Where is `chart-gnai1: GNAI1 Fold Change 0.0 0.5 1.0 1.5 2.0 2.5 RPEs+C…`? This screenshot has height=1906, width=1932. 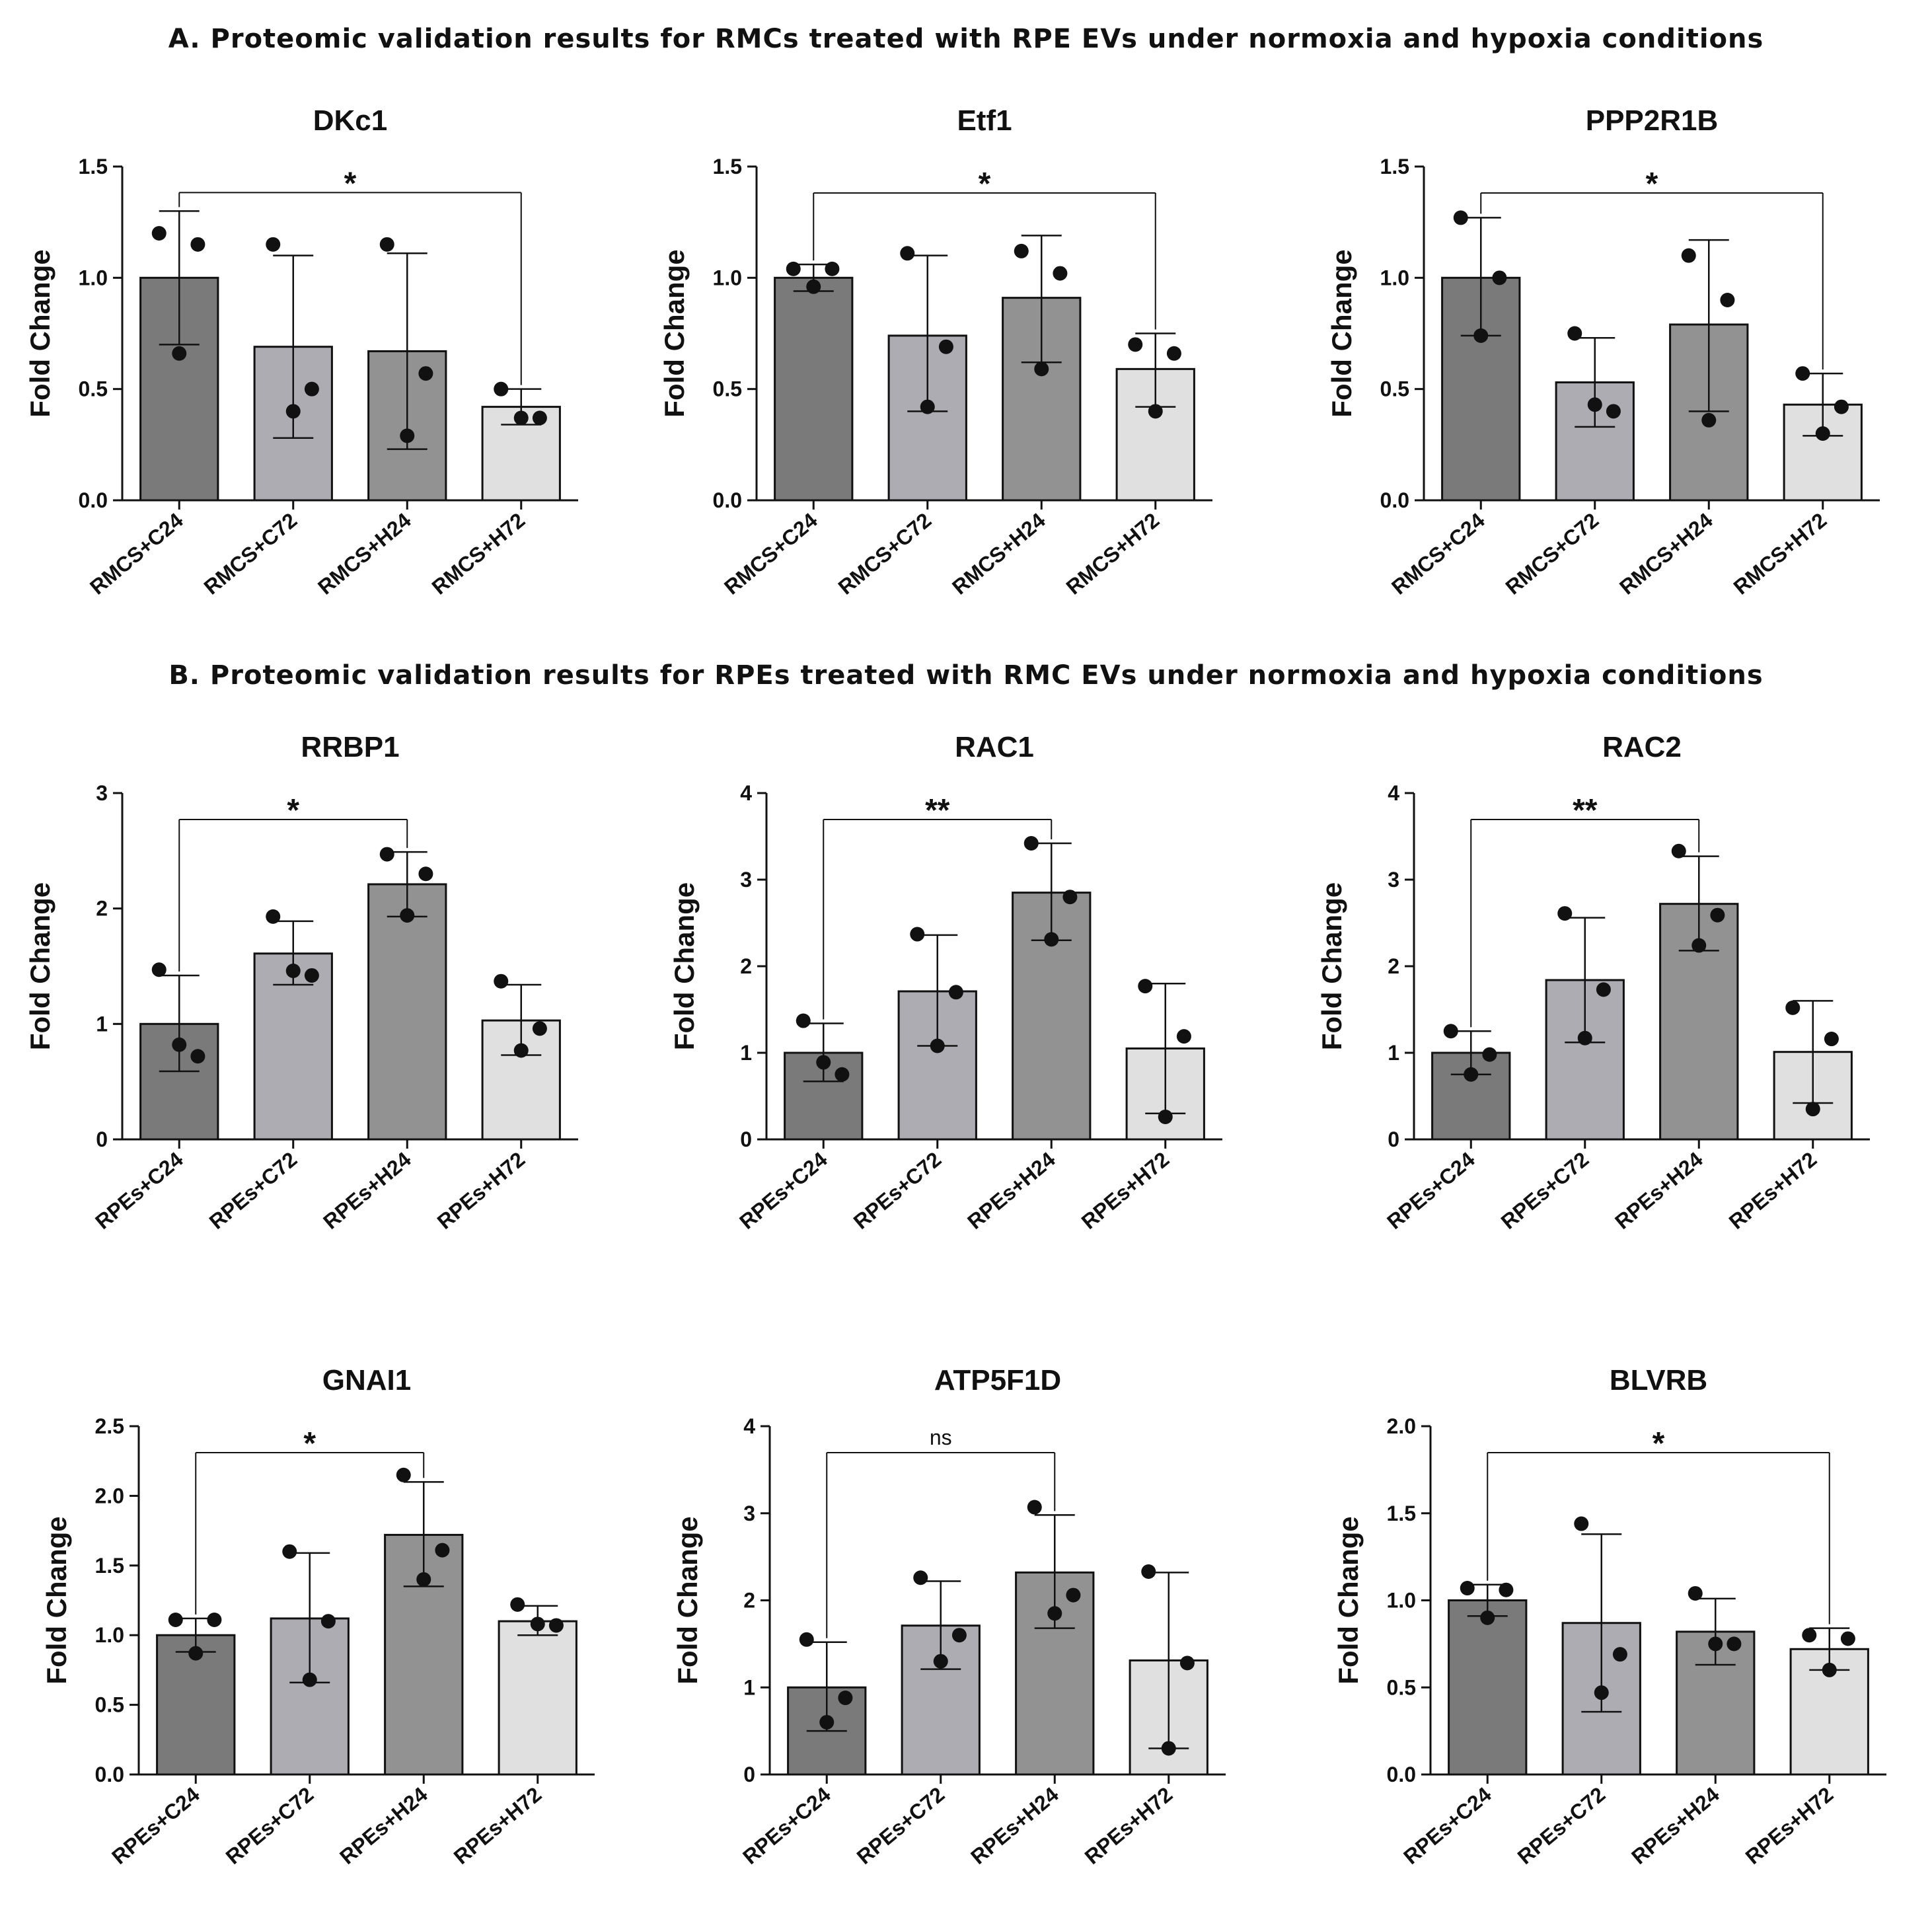
chart-gnai1: GNAI1 Fold Change 0.0 0.5 1.0 1.5 2.0 2.5 RPEs+C… is located at coordinates (318, 1616).